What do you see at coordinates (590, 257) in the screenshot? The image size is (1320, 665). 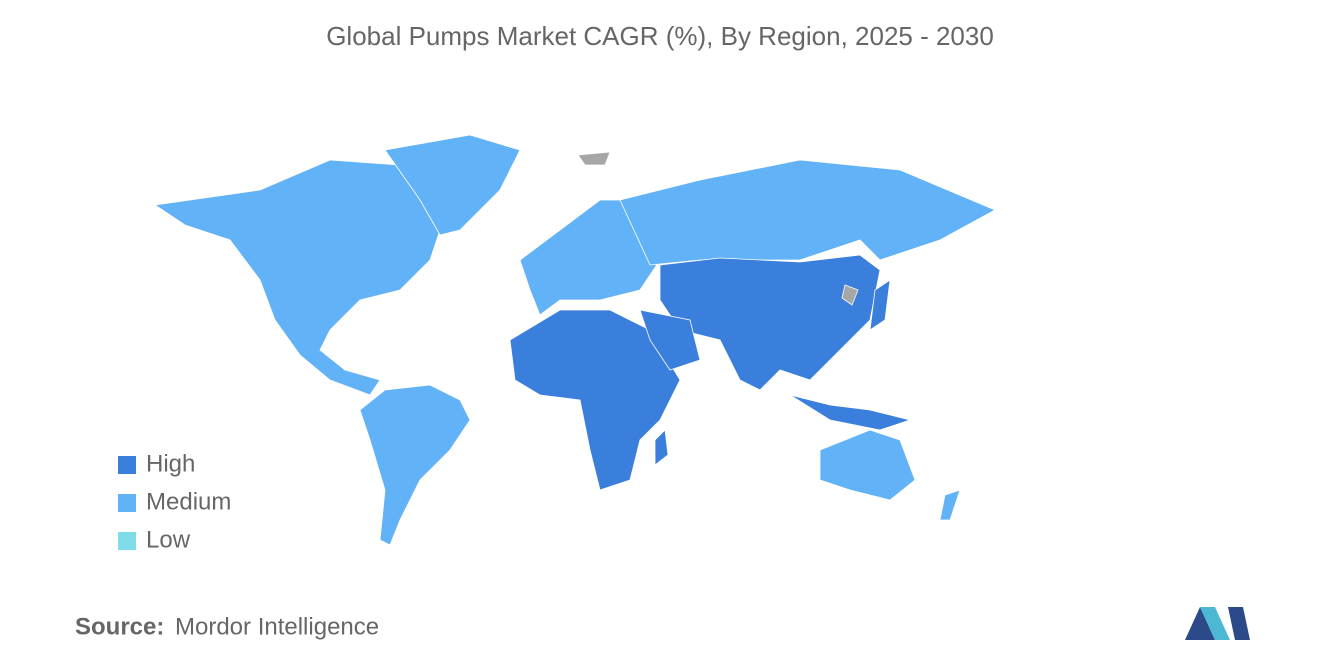 I see `europe` at bounding box center [590, 257].